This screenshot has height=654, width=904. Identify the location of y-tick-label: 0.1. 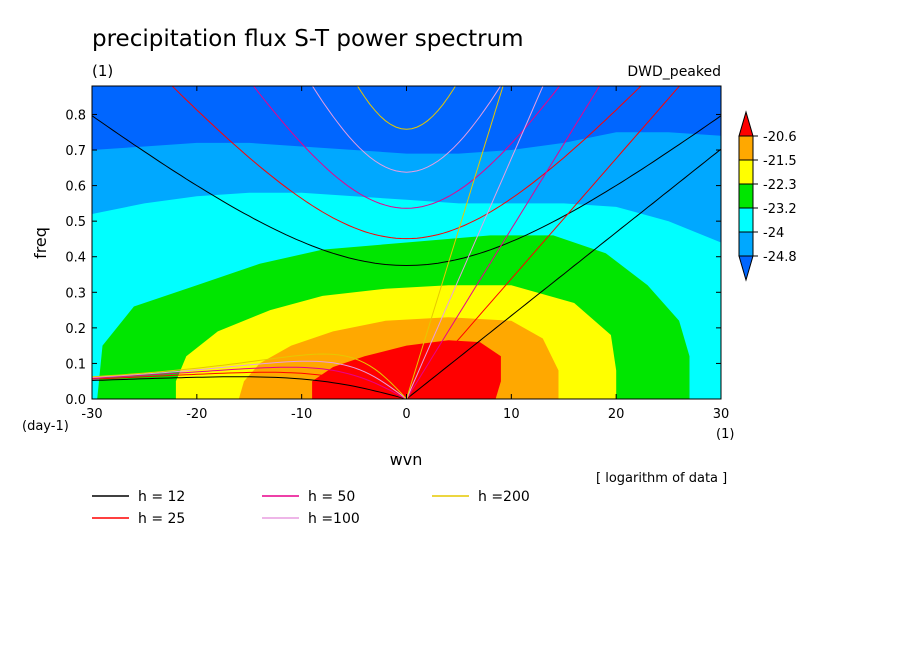
(75, 364).